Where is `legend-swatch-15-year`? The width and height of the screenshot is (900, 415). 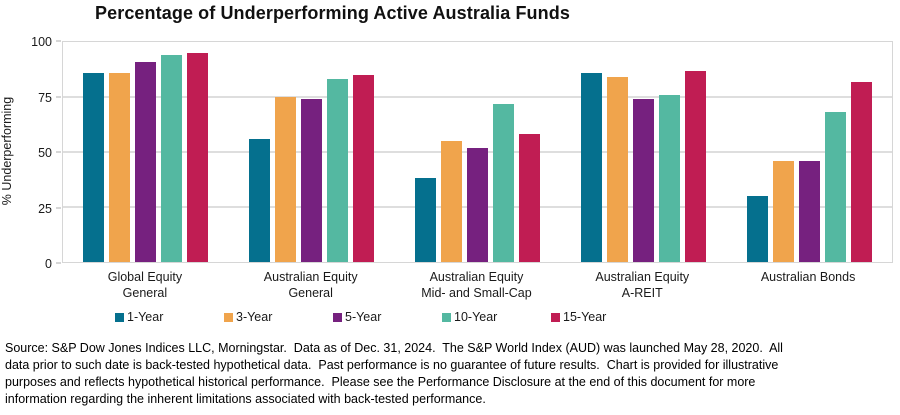
legend-swatch-15-year is located at coordinates (555, 317).